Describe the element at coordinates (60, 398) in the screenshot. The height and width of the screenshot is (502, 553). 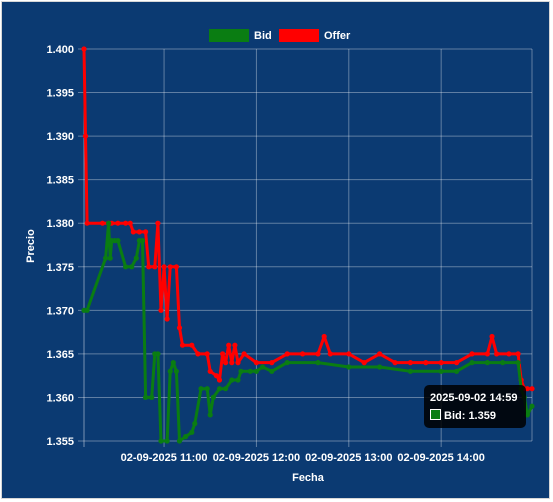
I see `y-tick-label: 1.360` at that location.